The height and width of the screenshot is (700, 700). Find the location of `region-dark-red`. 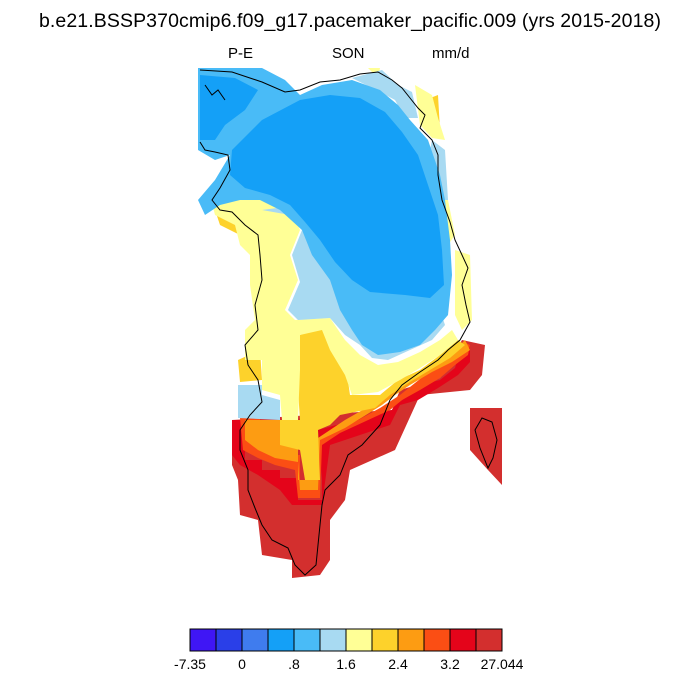

region-dark-red is located at coordinates (358, 459).